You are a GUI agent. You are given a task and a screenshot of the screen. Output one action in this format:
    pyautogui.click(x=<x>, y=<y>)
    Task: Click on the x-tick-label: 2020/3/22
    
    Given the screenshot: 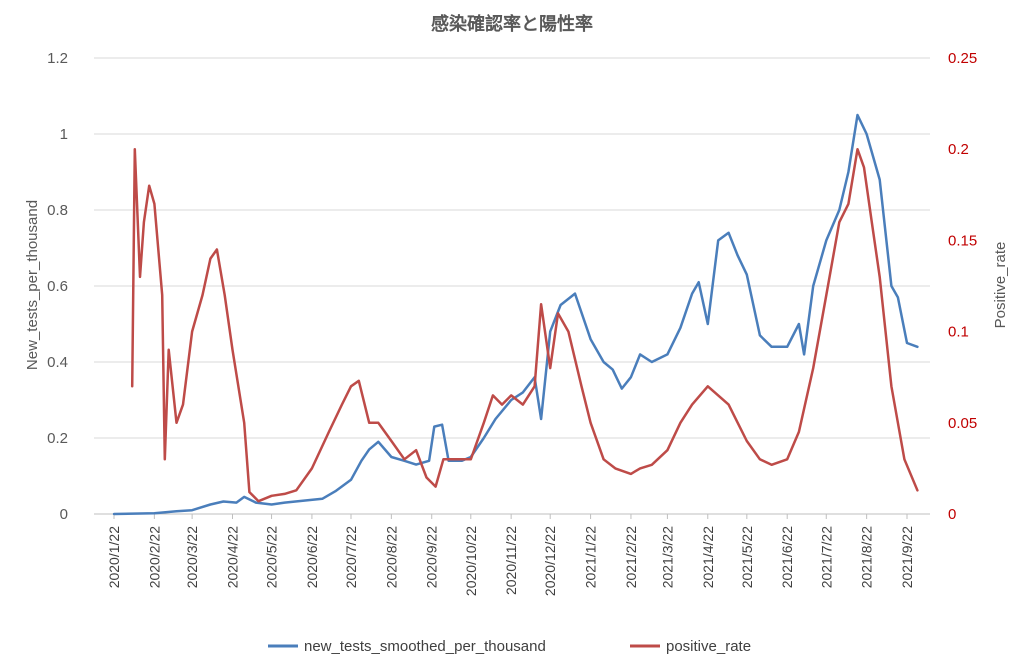 What is the action you would take?
    pyautogui.click(x=192, y=557)
    